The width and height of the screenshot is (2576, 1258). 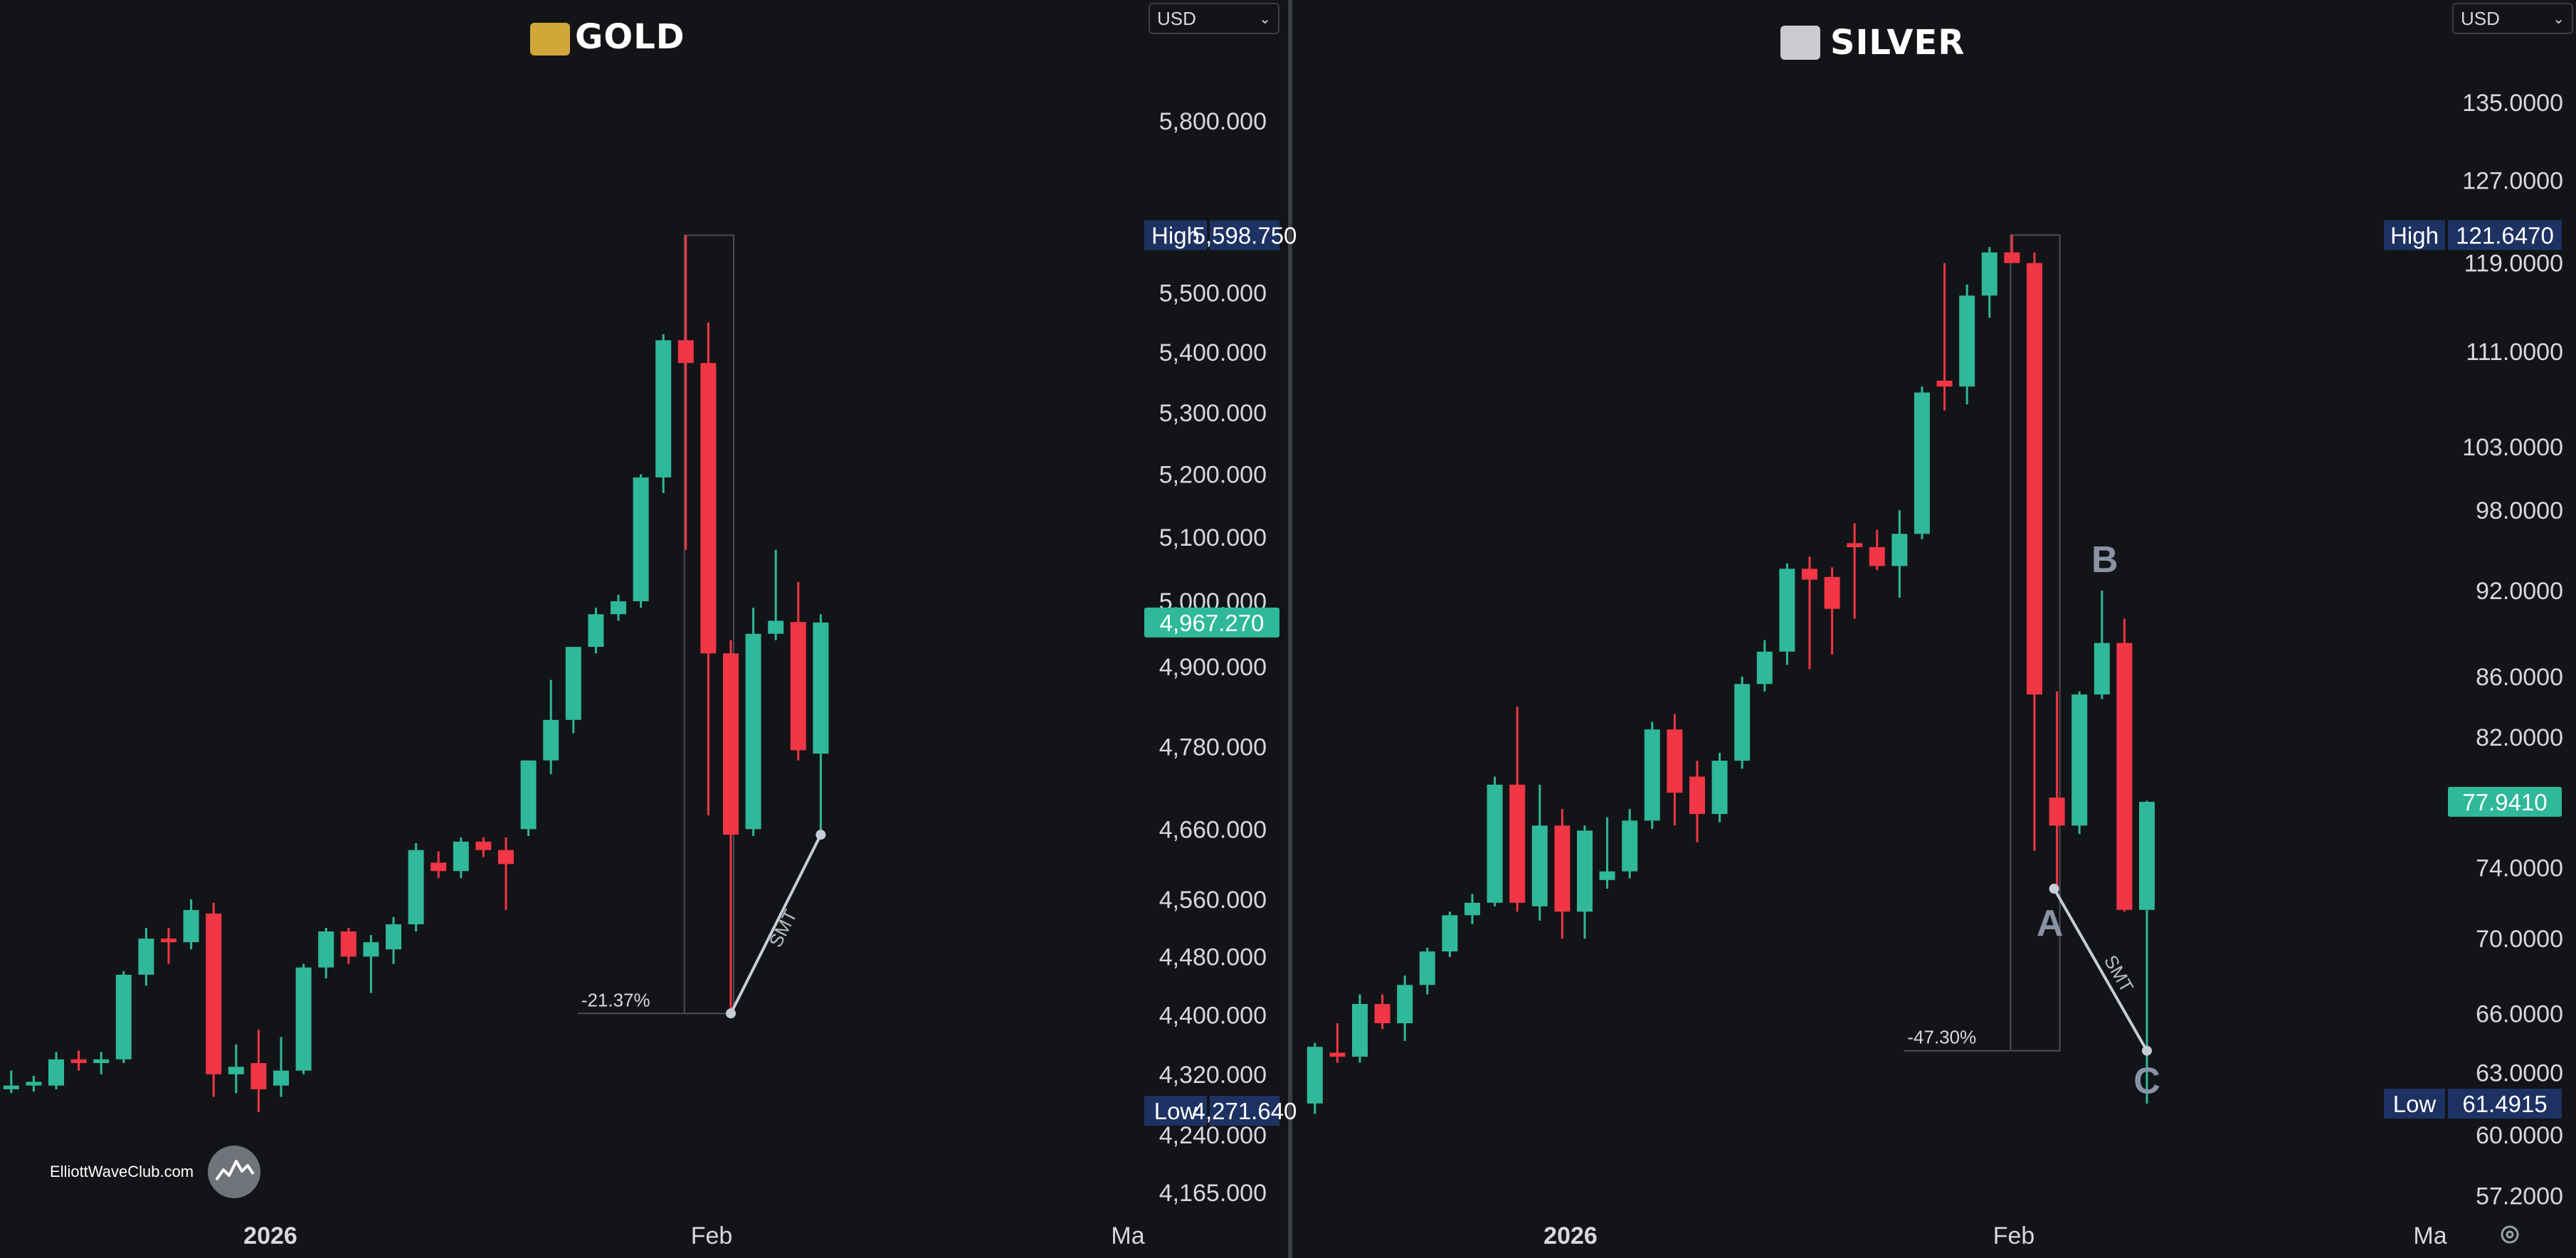 I want to click on elliott-wave-logo-icon, so click(x=235, y=1172).